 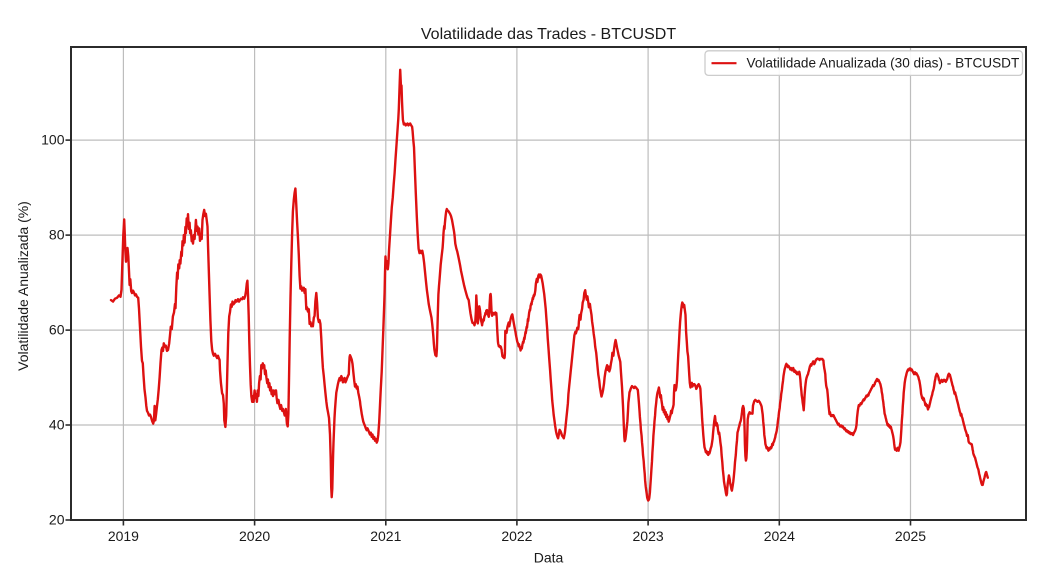 I want to click on svg-text: 20, so click(x=57, y=520).